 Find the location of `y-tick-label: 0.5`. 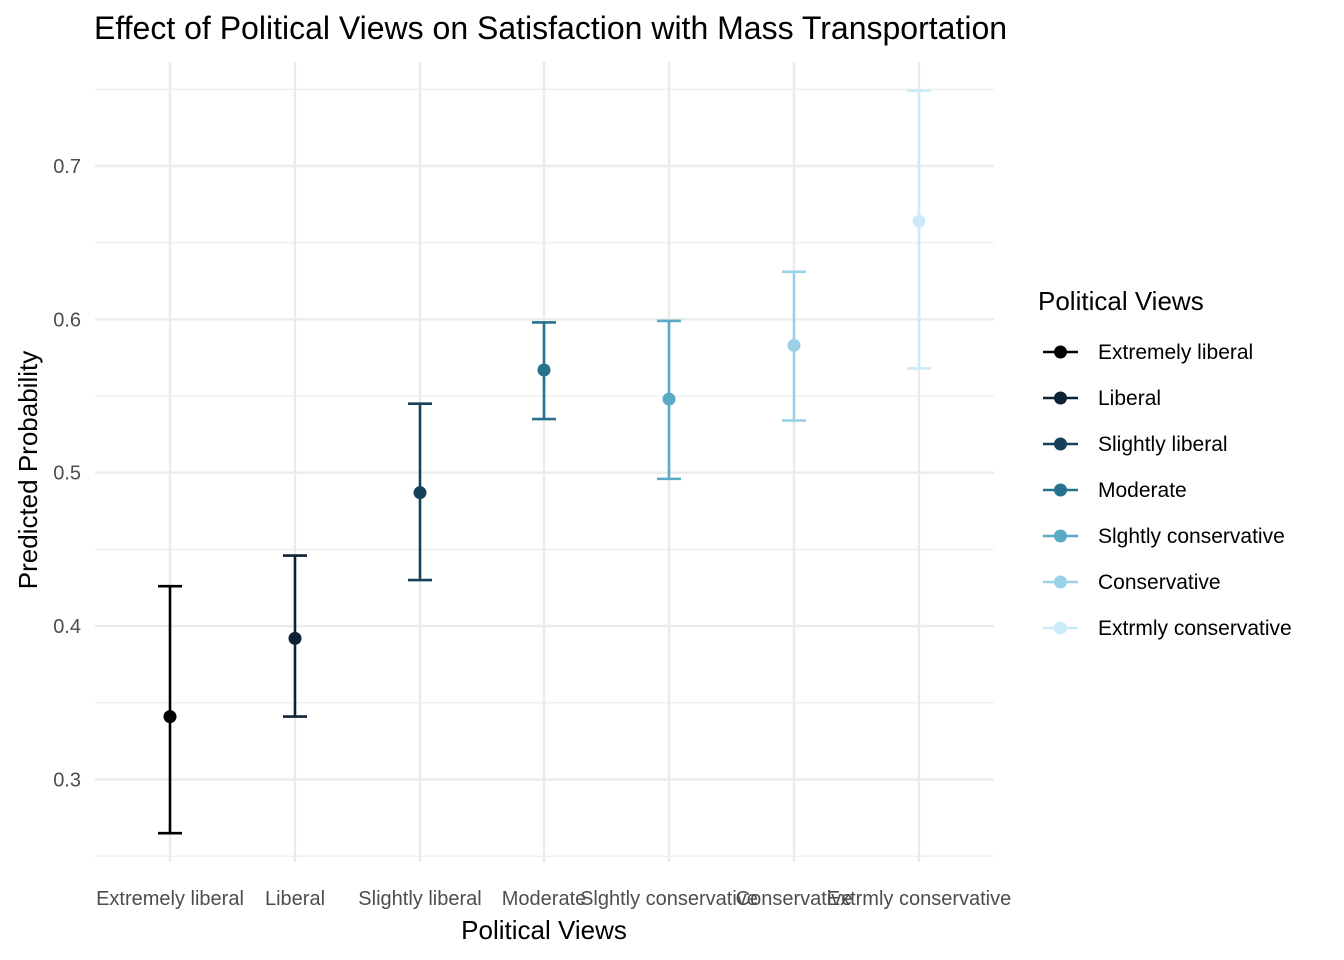

y-tick-label: 0.5 is located at coordinates (67, 474).